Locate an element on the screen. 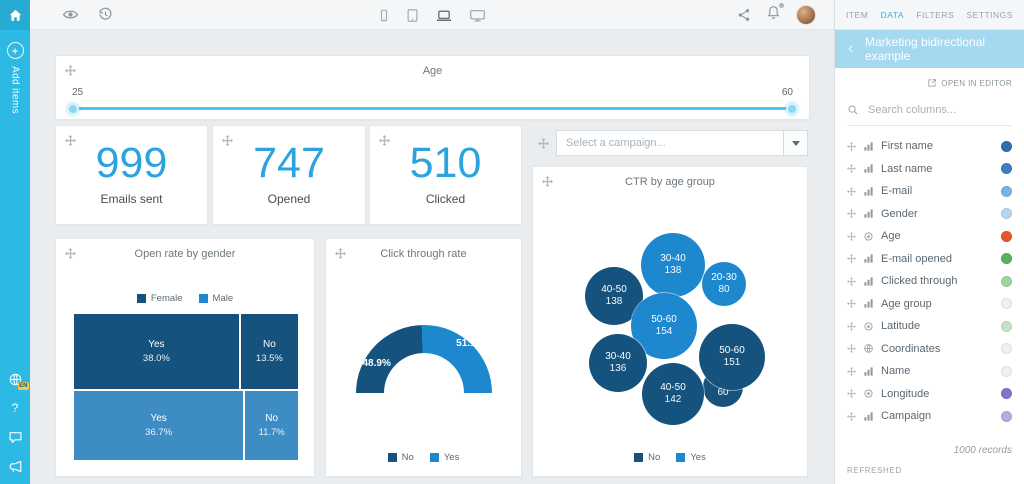 The height and width of the screenshot is (484, 1024). notifications-button is located at coordinates (775, 13).